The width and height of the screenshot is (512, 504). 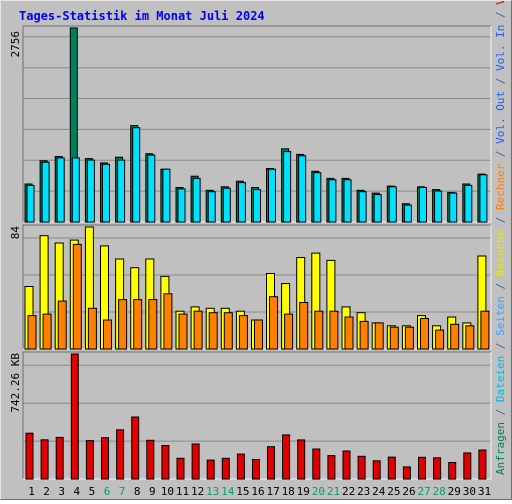 I want to click on x-tick-label-4: 4, so click(x=76, y=491).